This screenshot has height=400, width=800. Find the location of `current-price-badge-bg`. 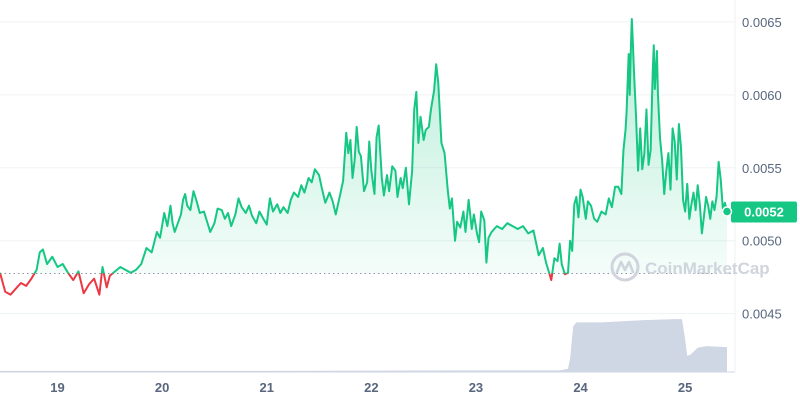

current-price-badge-bg is located at coordinates (764, 212).